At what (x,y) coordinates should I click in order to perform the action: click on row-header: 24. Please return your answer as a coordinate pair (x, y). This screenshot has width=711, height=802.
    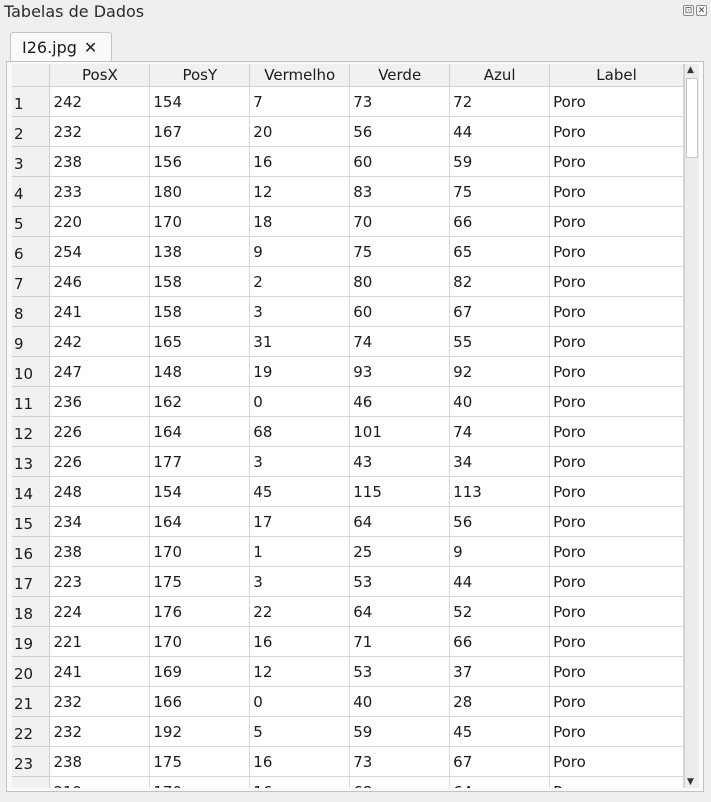
    Looking at the image, I should click on (31, 782).